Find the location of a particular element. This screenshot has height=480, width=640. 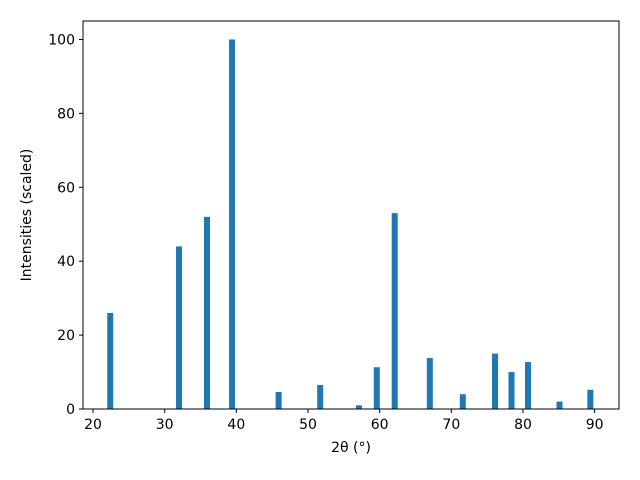

x-tick-label: 90 is located at coordinates (595, 425).